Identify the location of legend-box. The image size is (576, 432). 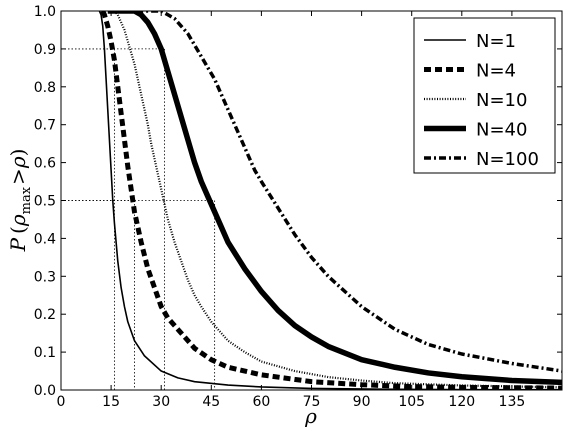
(484, 95).